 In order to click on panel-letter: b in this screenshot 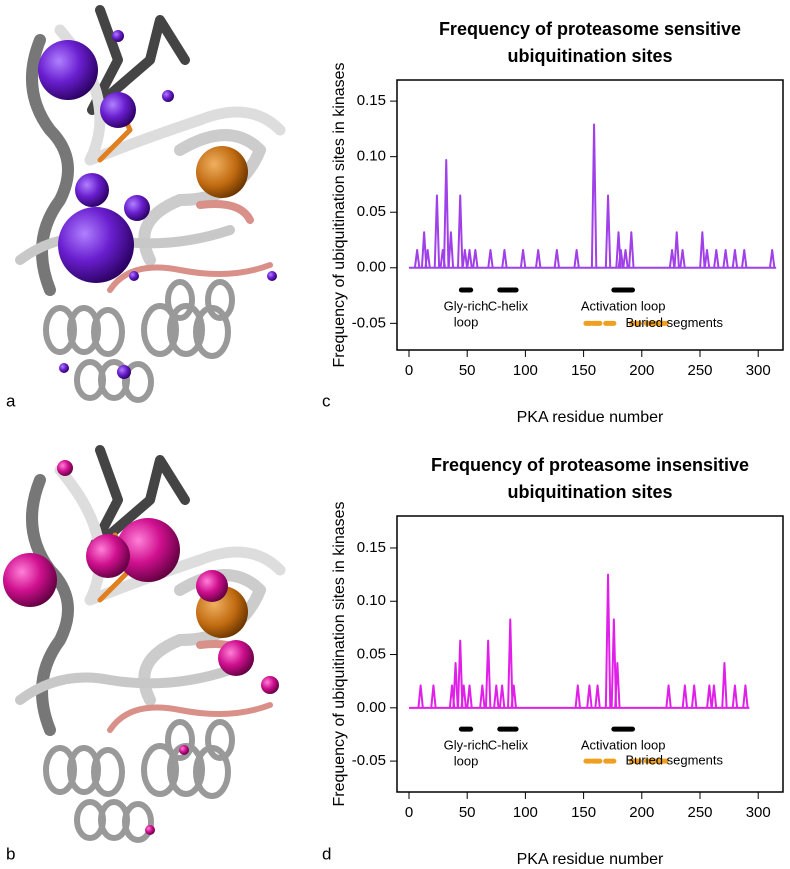, I will do `click(10, 853)`.